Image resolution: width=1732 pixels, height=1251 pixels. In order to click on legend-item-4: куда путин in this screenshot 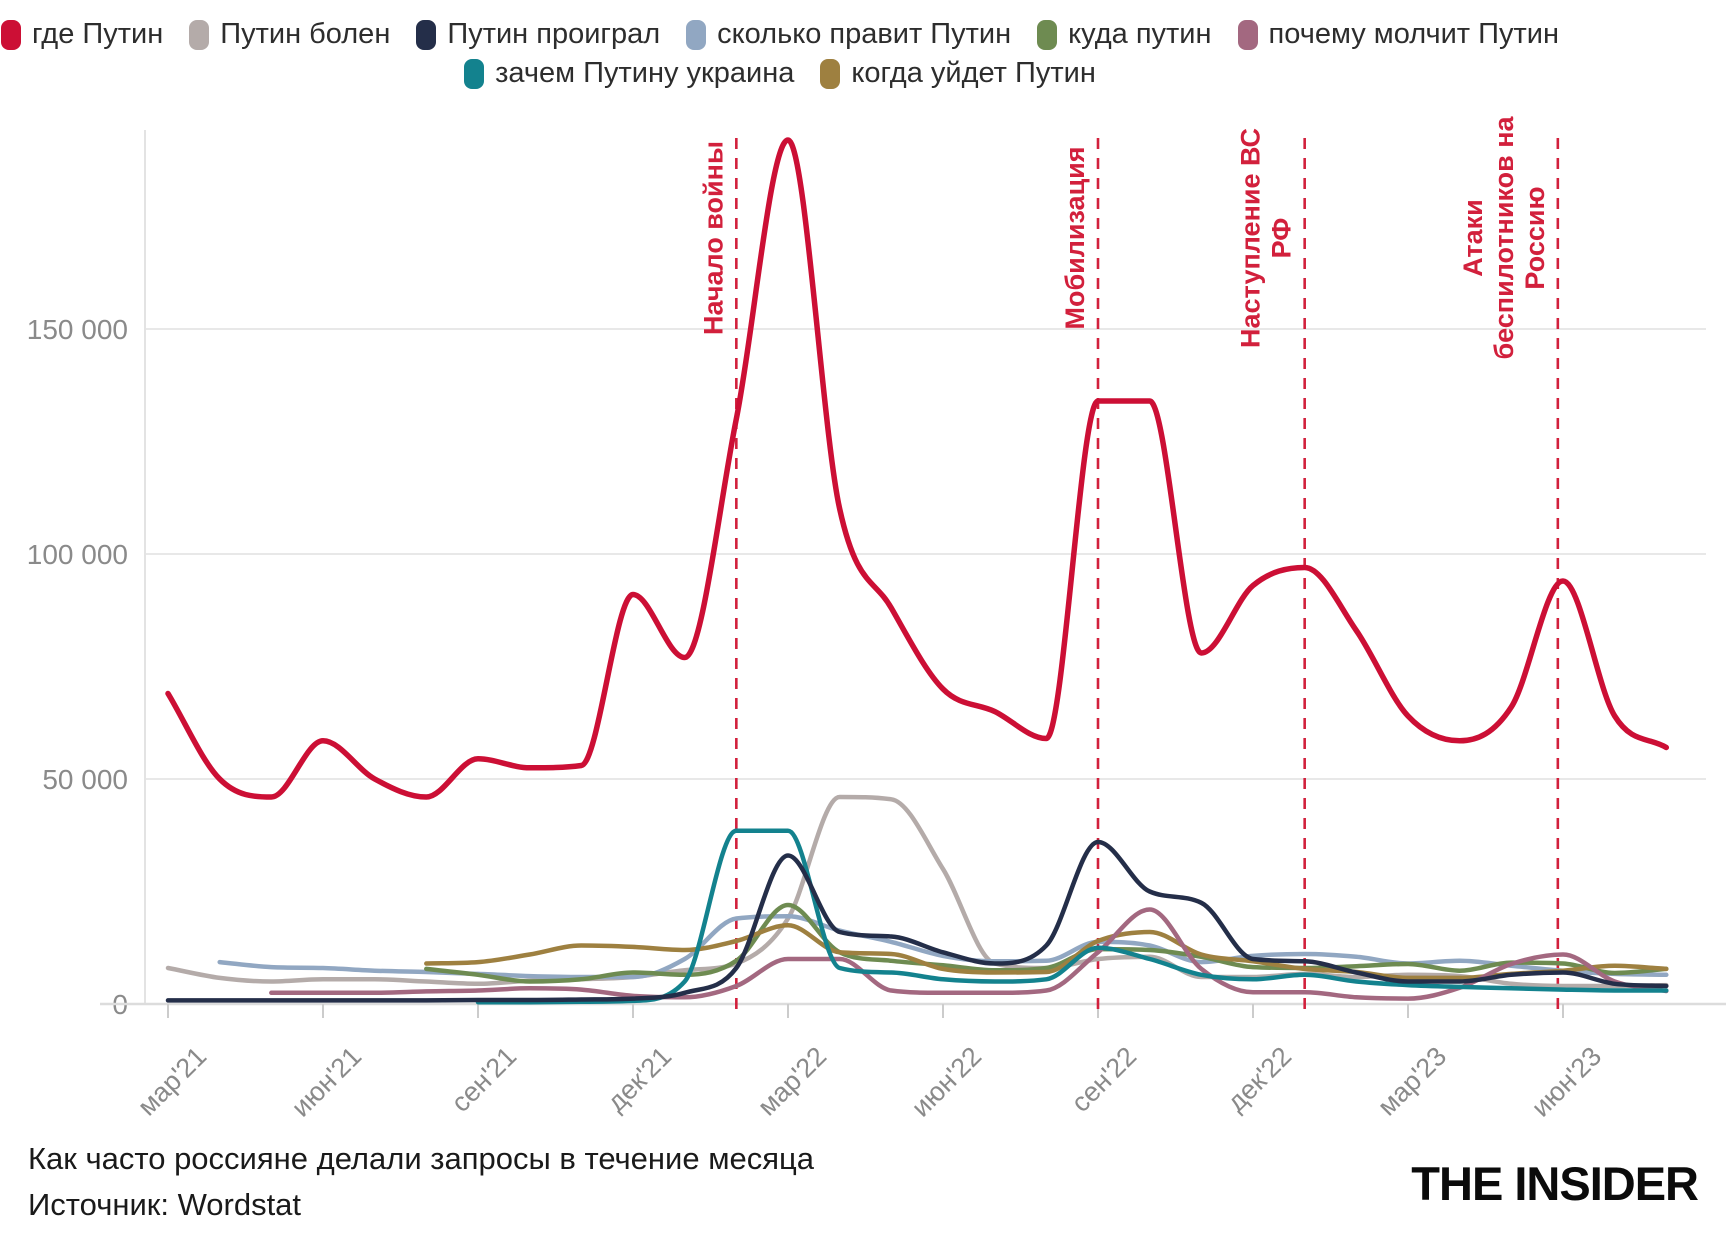, I will do `click(1124, 34)`.